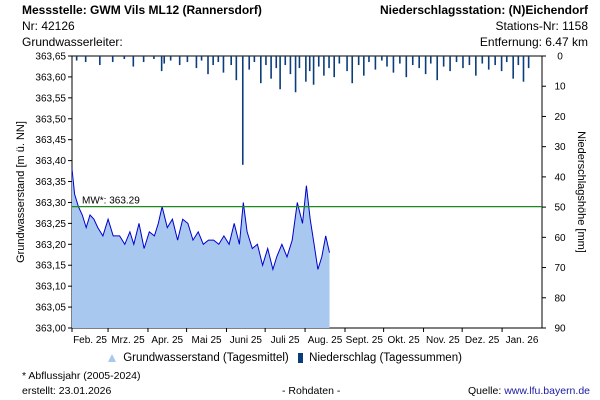  What do you see at coordinates (206, 358) in the screenshot?
I see `legend-gw-label: Grundwasserstand (Tagesmittel)` at bounding box center [206, 358].